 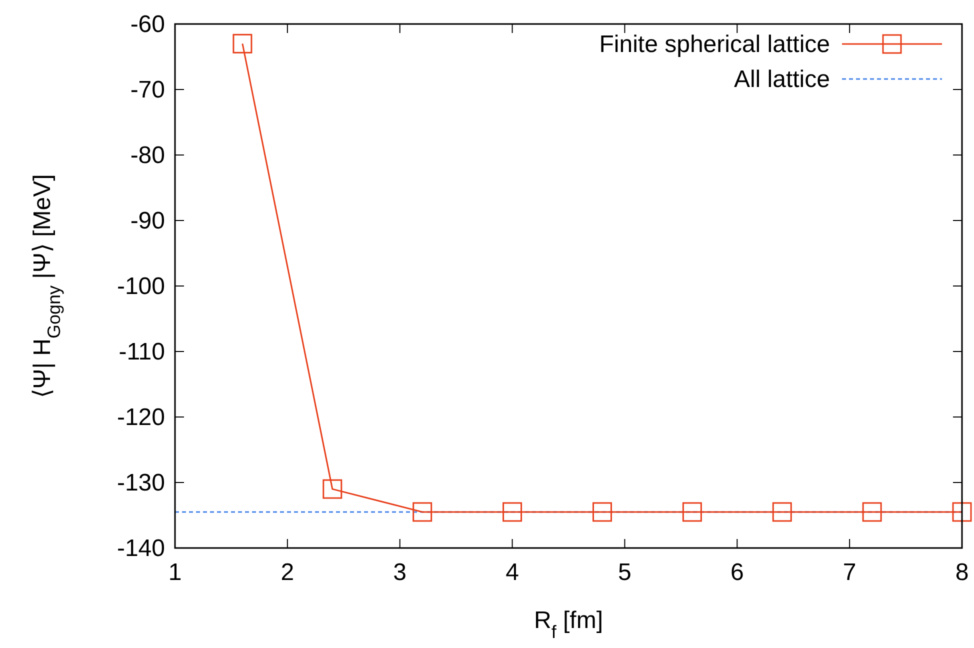 I want to click on y-tick-label: -60, so click(x=147, y=24).